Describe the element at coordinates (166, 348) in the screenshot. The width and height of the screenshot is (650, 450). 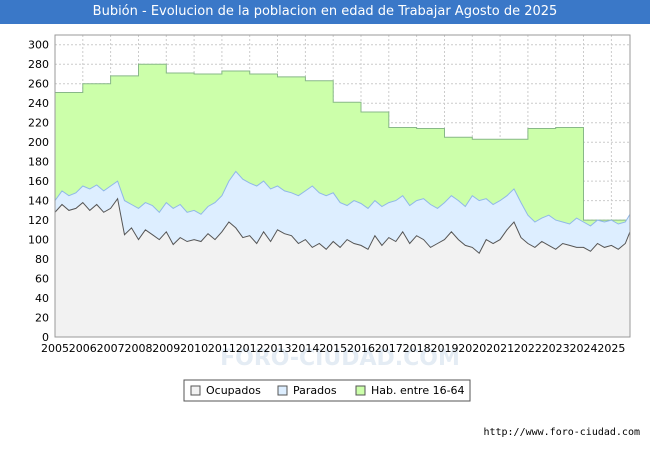
I see `x-tick-label: 2009` at that location.